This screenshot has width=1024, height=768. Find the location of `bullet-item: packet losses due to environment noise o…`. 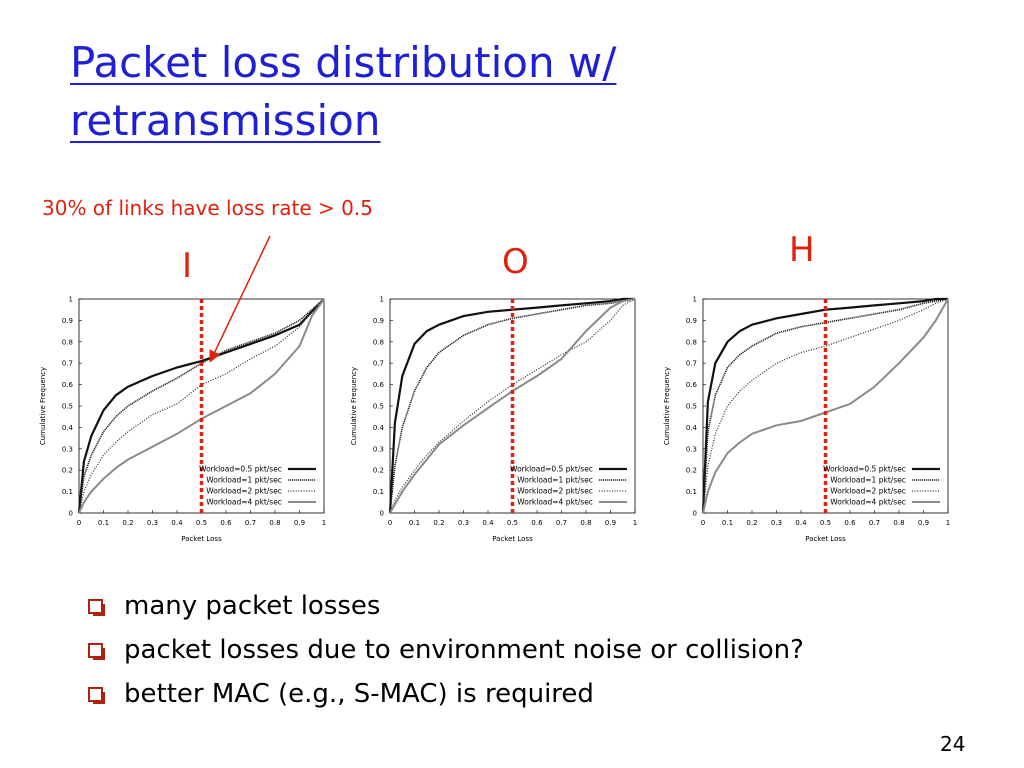

bullet-item: packet losses due to environment noise o… is located at coordinates (446, 652).